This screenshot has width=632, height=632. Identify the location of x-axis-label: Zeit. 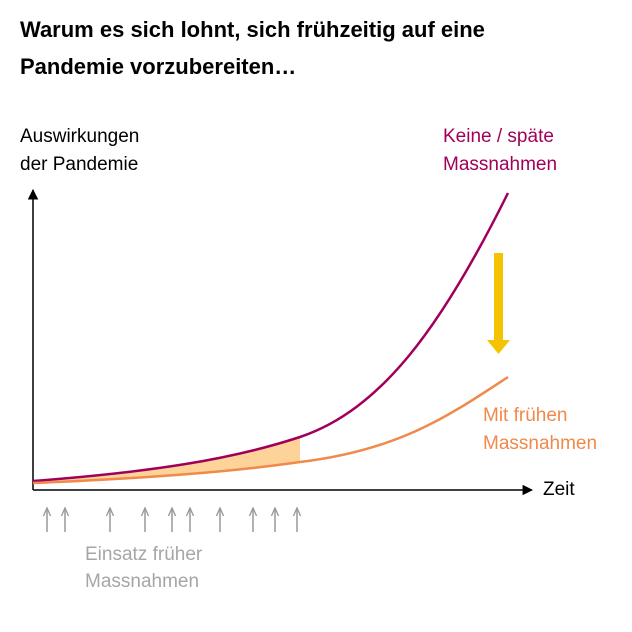
(559, 489).